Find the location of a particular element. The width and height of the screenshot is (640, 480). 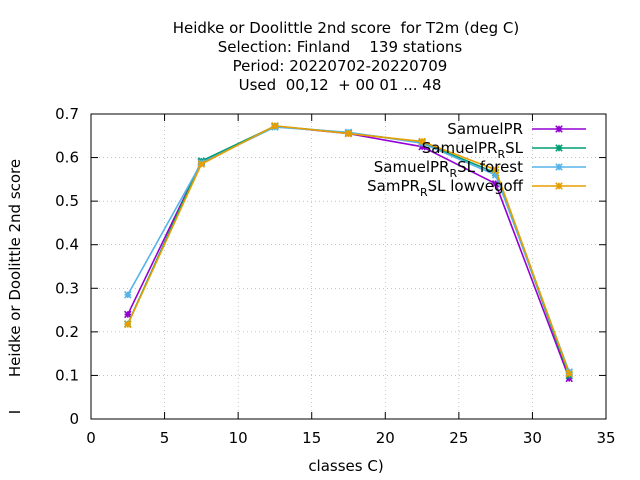

legend-label: SamuelPRRSL forest is located at coordinates (448, 169).